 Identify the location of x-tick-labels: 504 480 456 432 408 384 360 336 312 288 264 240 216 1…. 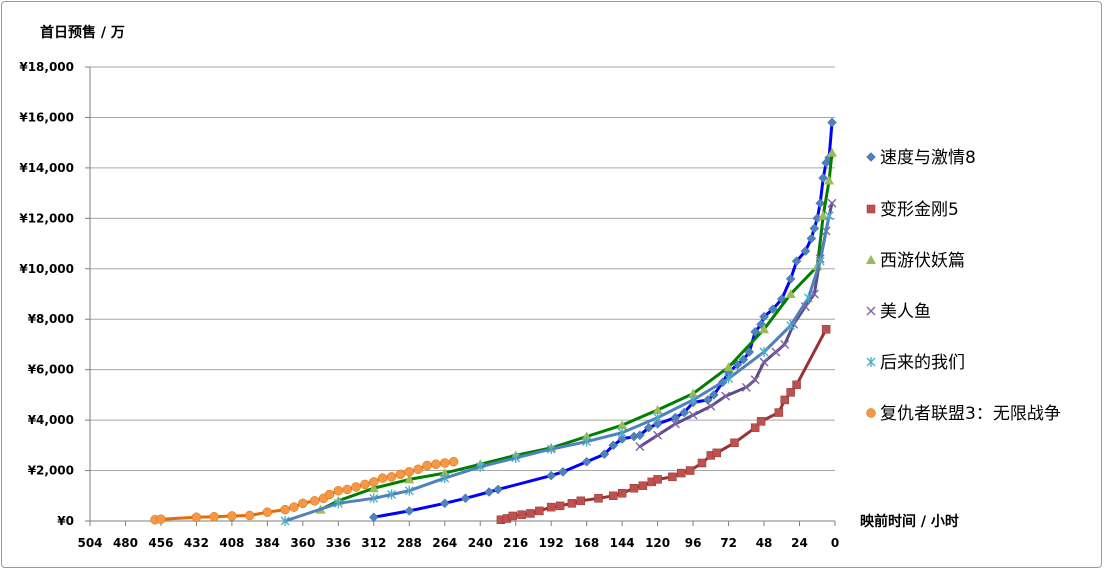
(458, 543).